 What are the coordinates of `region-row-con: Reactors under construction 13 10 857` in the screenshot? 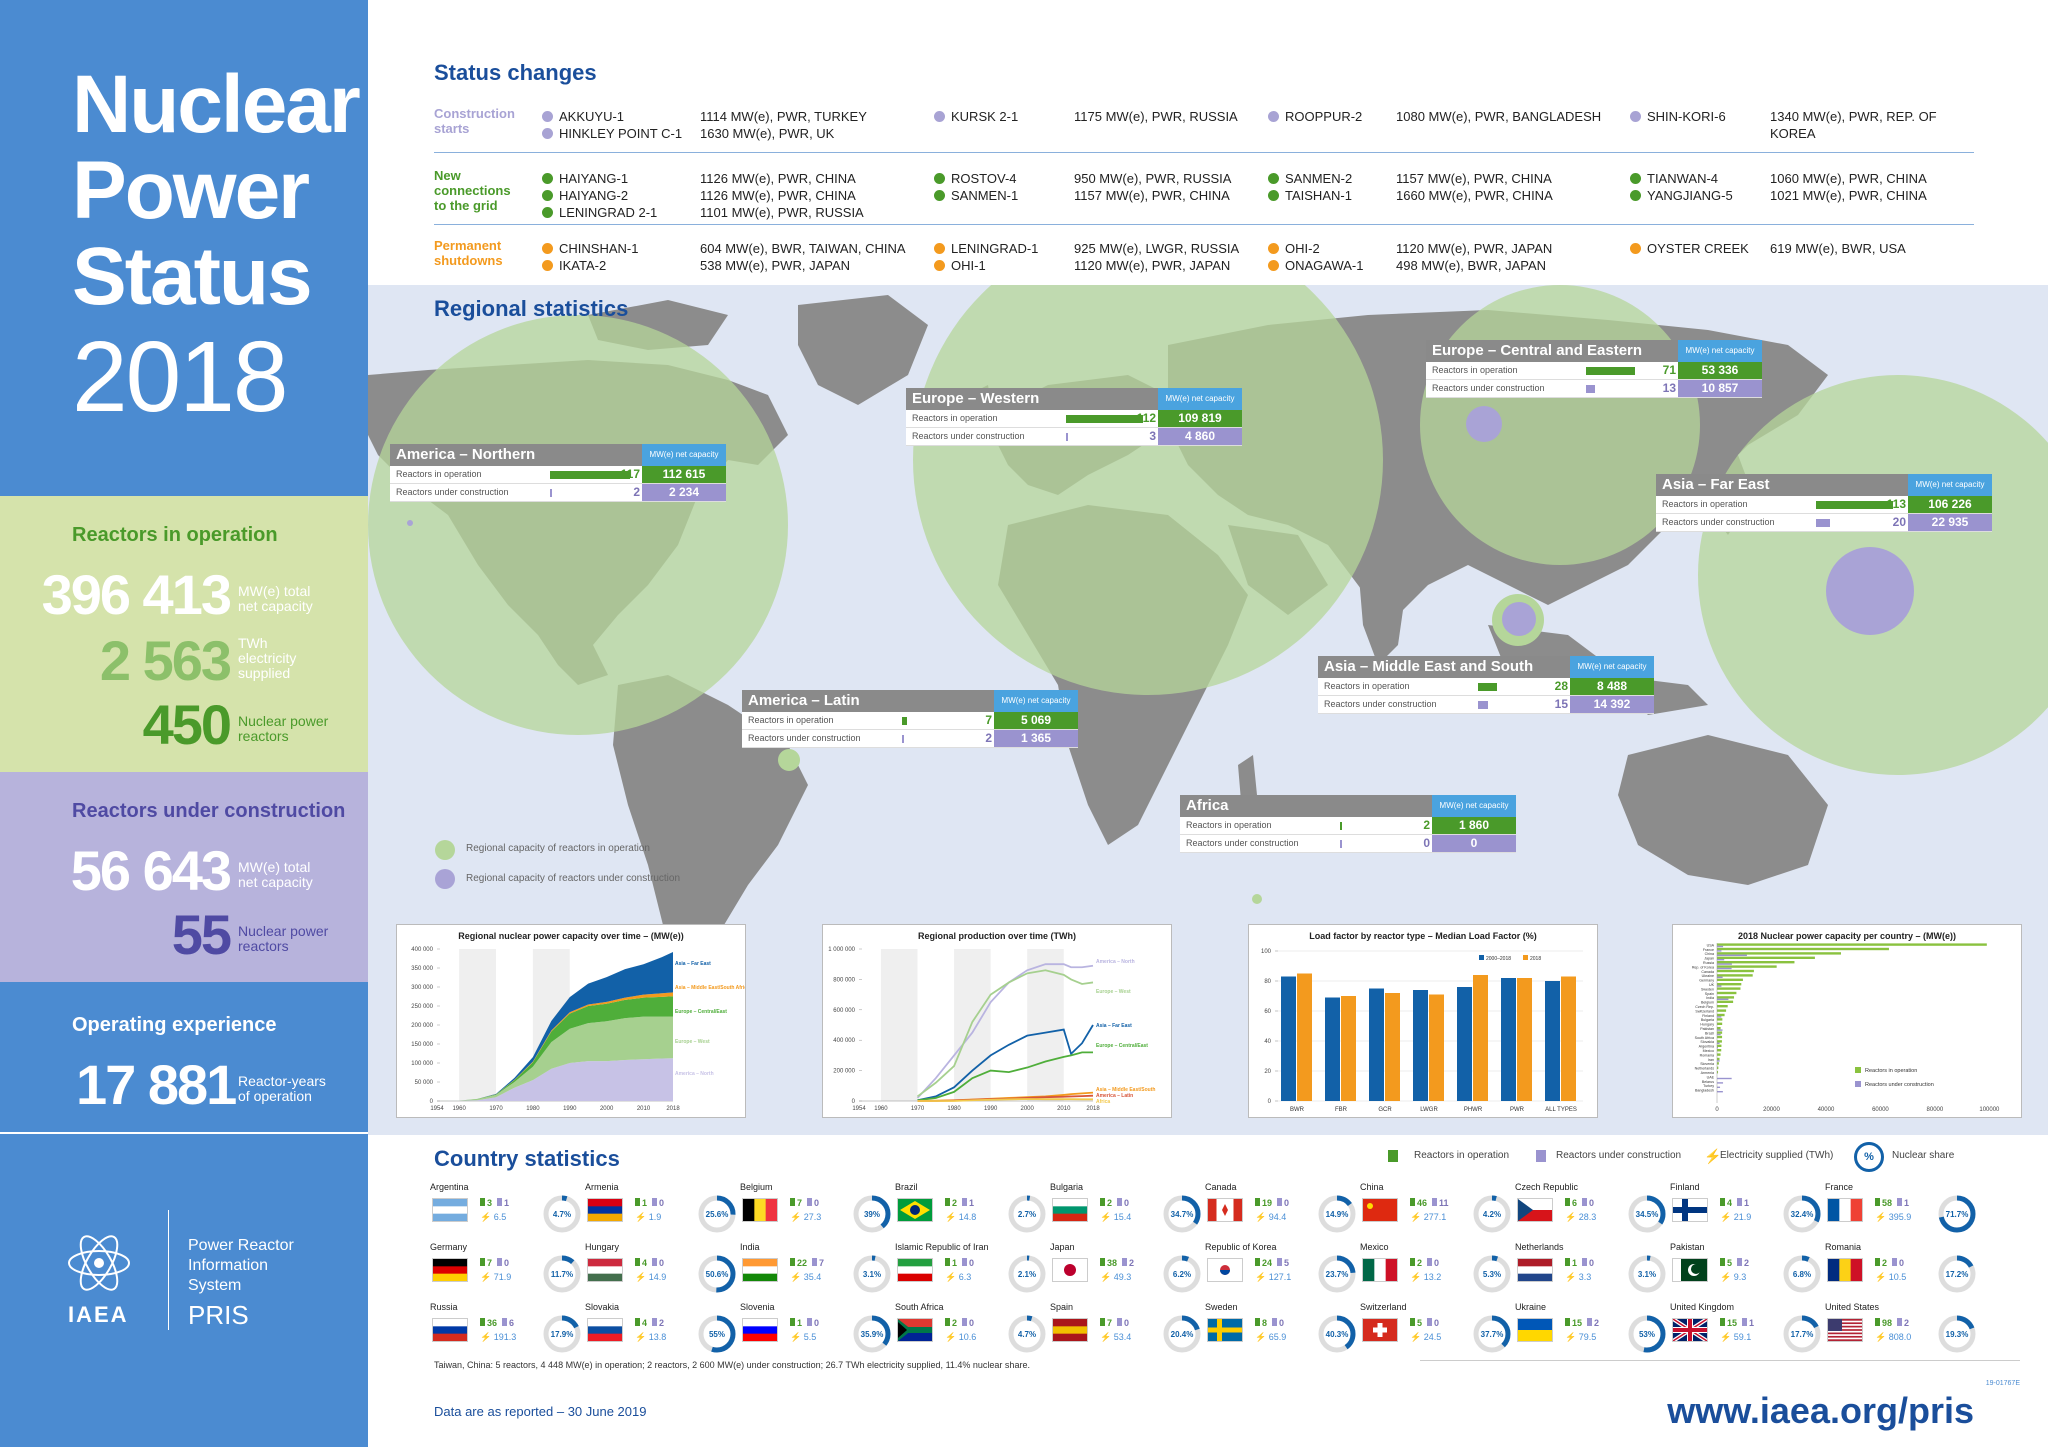 It's located at (1594, 389).